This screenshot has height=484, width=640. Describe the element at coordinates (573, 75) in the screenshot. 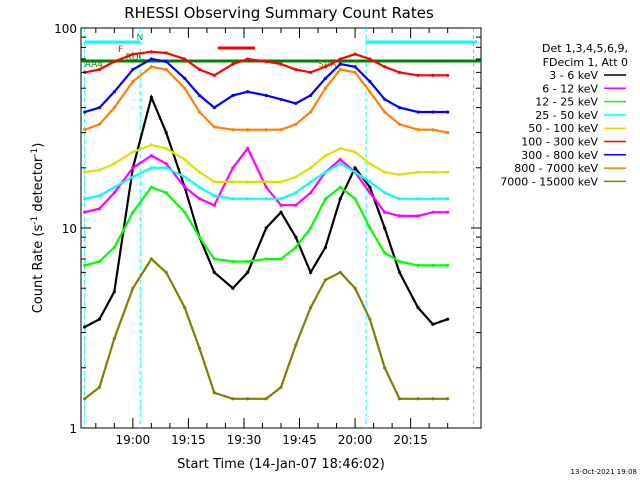

I see `legend-label: 3 - 6 keV` at that location.